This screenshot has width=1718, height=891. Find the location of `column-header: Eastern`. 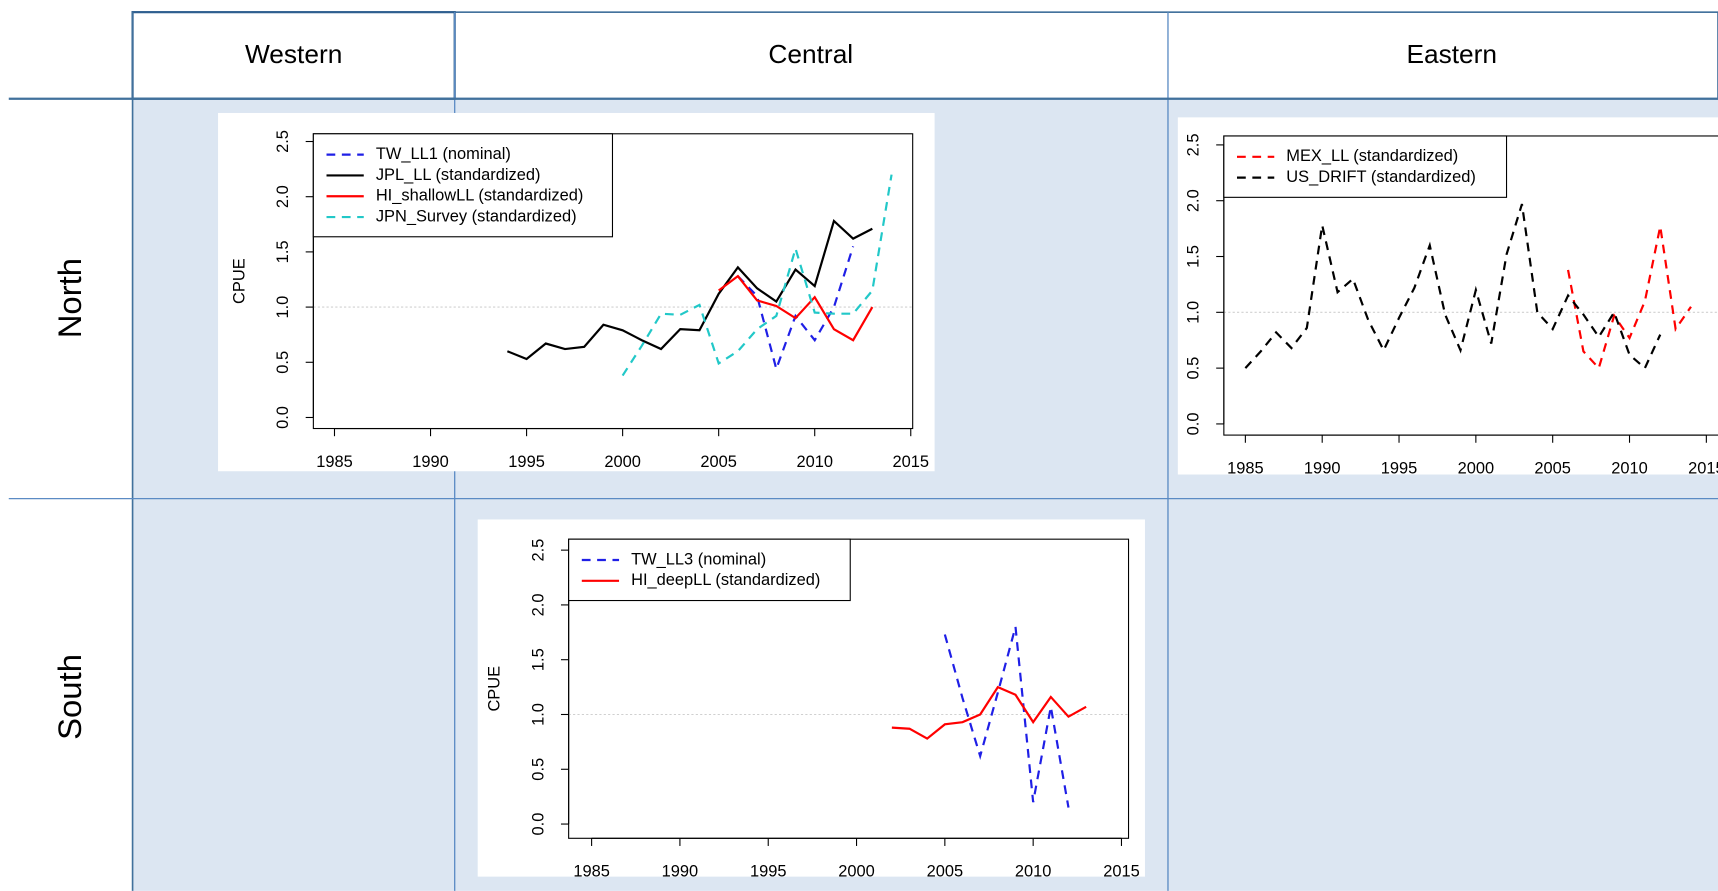

column-header: Eastern is located at coordinates (1451, 54).